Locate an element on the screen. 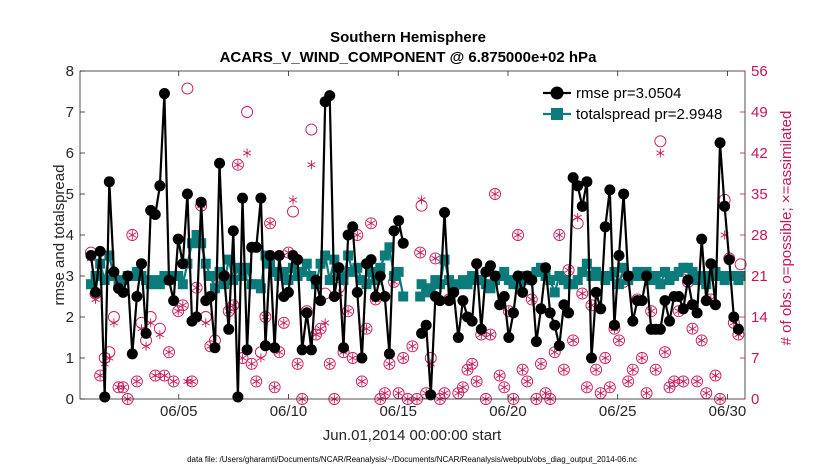  legend-rmse-label: rmse pr=3.0504 is located at coordinates (628, 93).